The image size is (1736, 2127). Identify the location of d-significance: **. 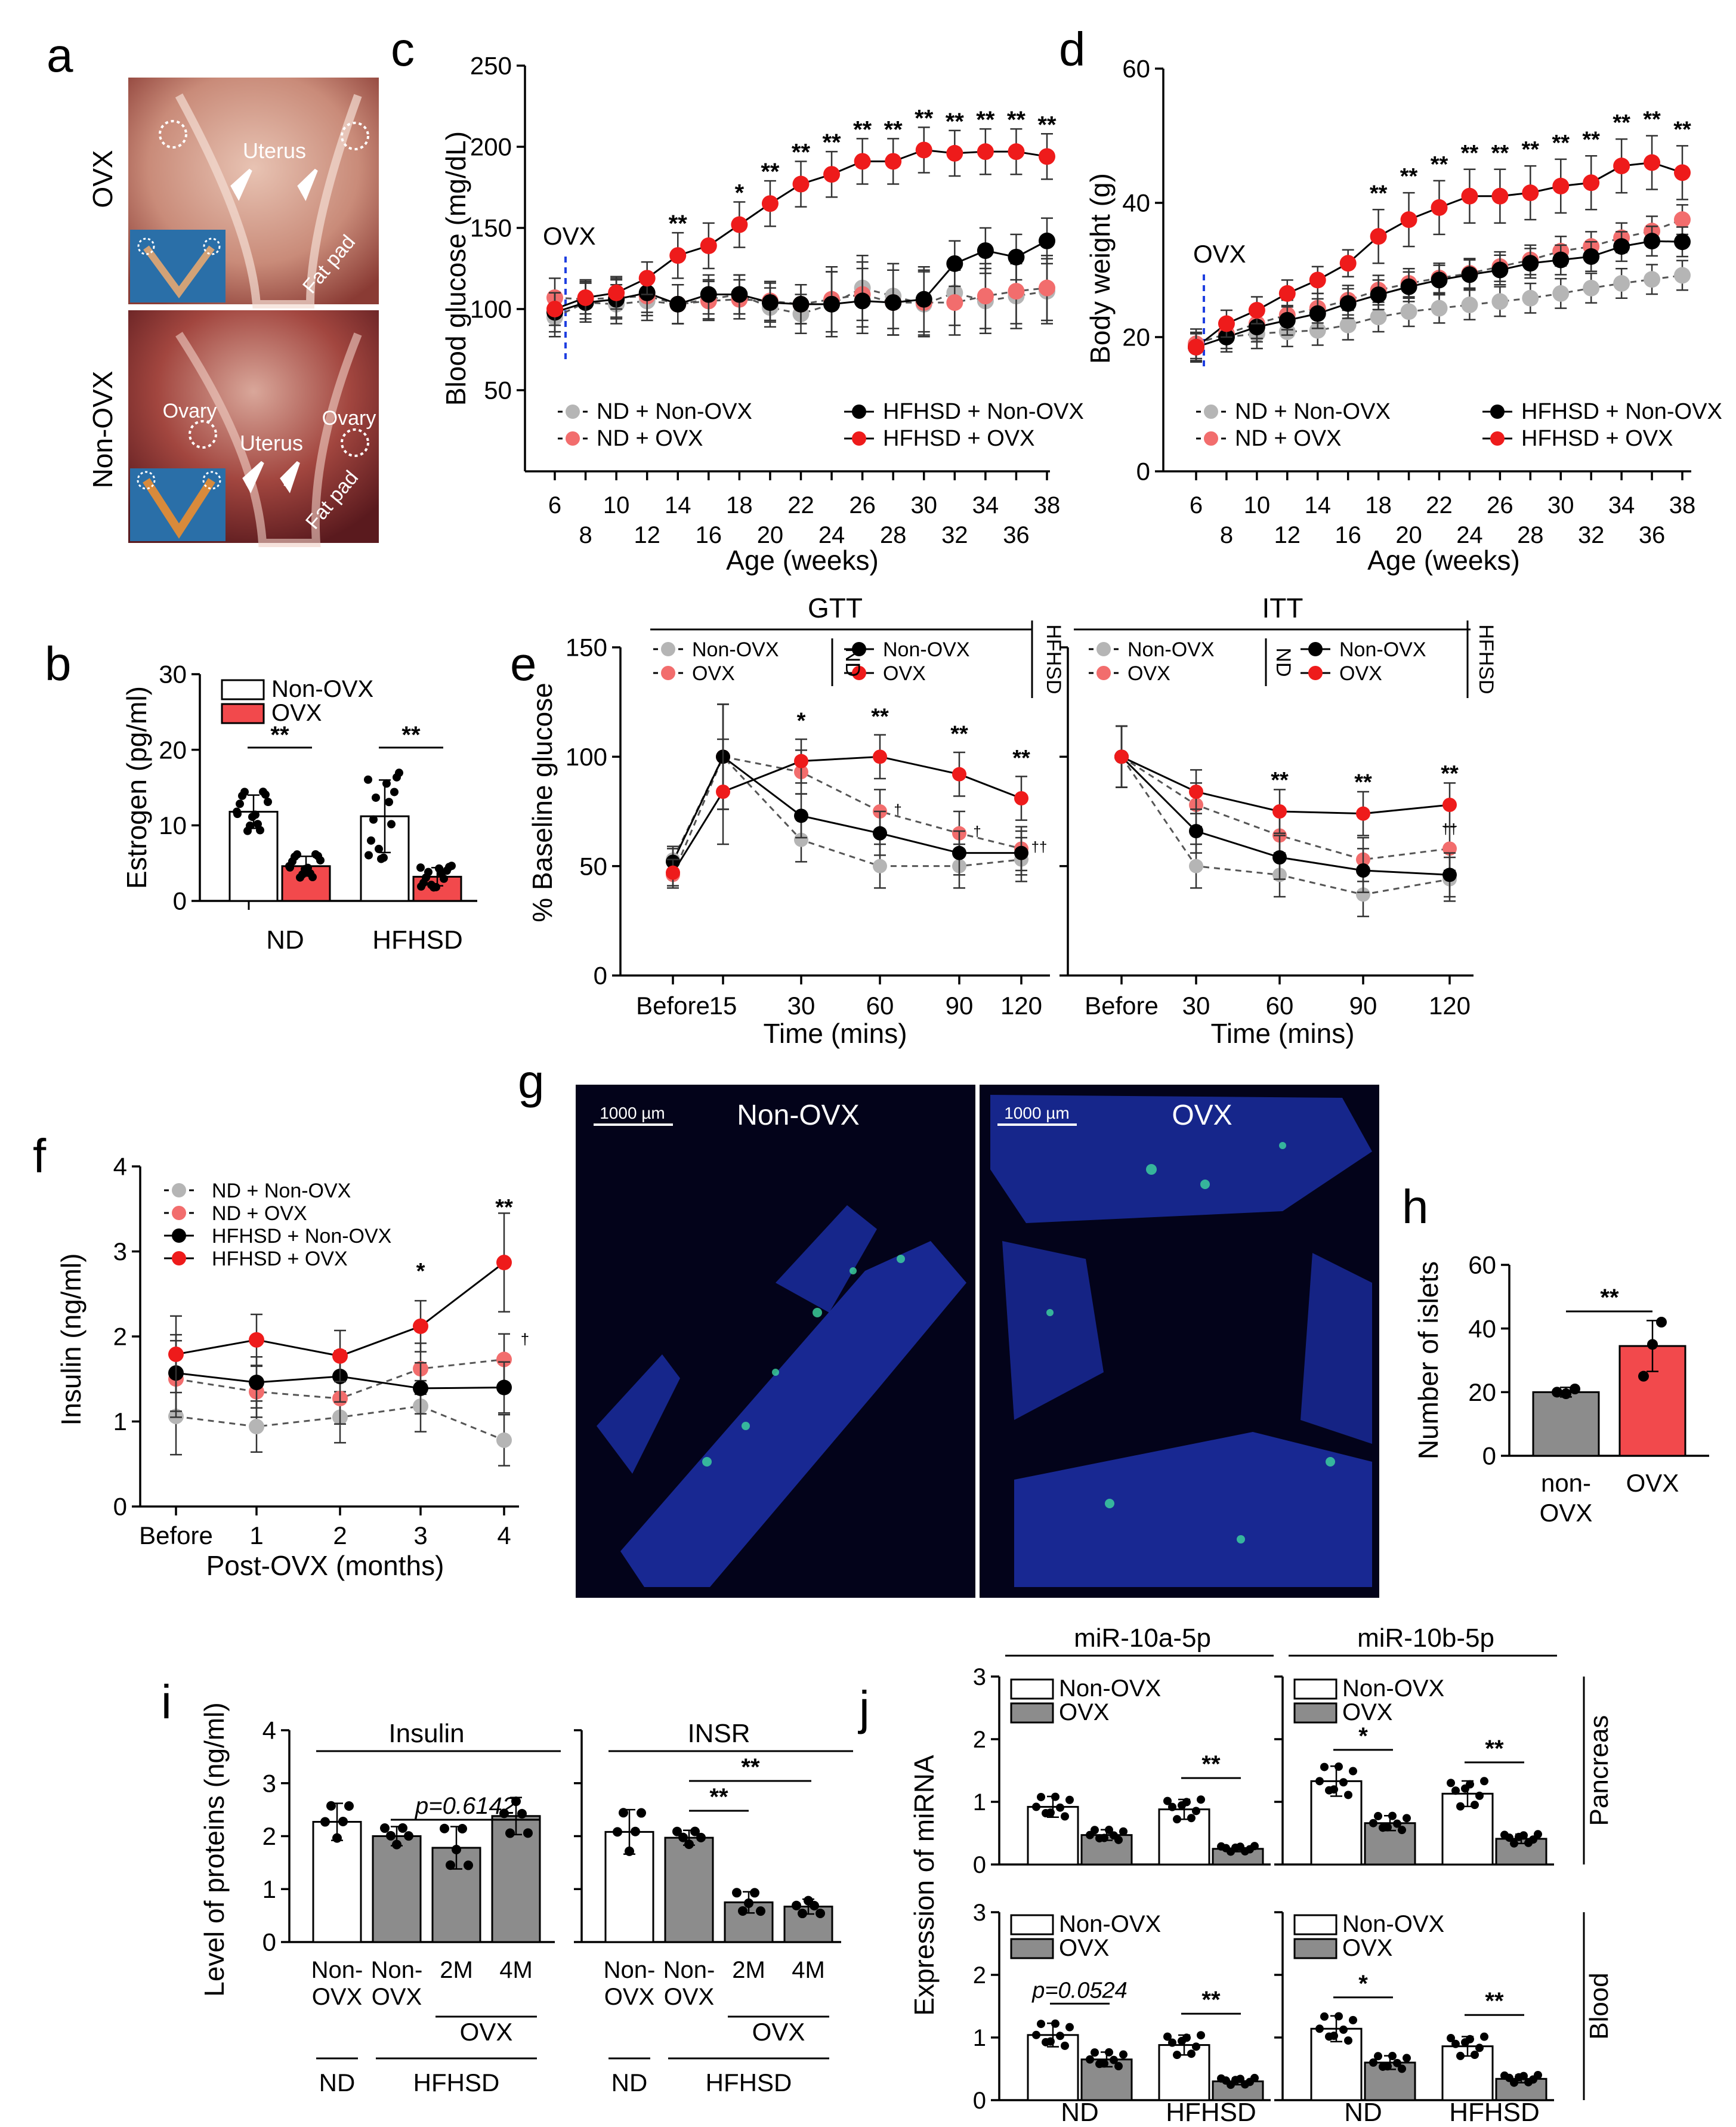
(1379, 194).